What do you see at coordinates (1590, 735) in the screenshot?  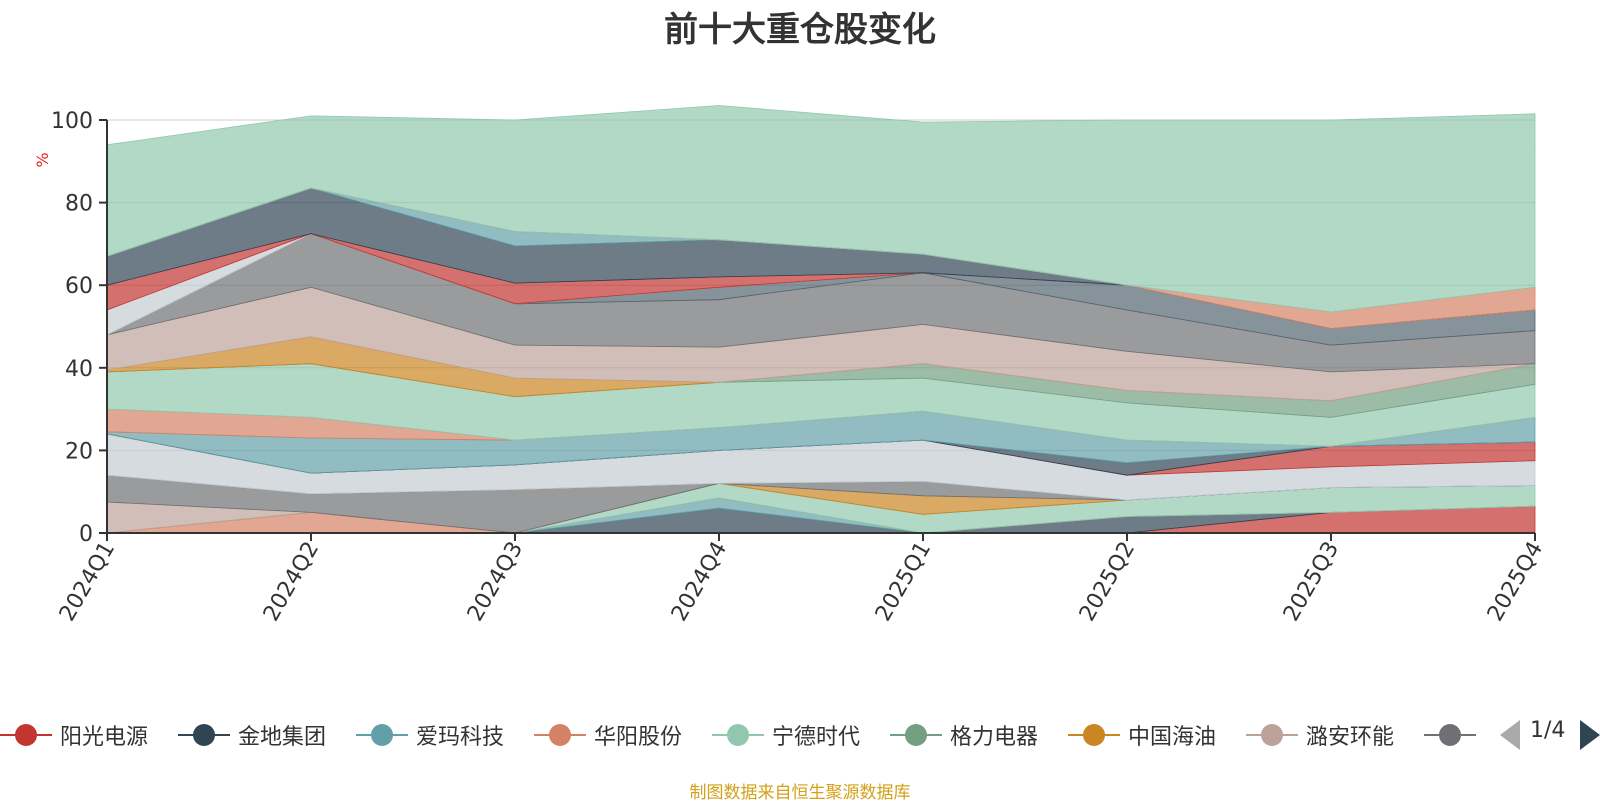 I see `legend-next-page-button` at bounding box center [1590, 735].